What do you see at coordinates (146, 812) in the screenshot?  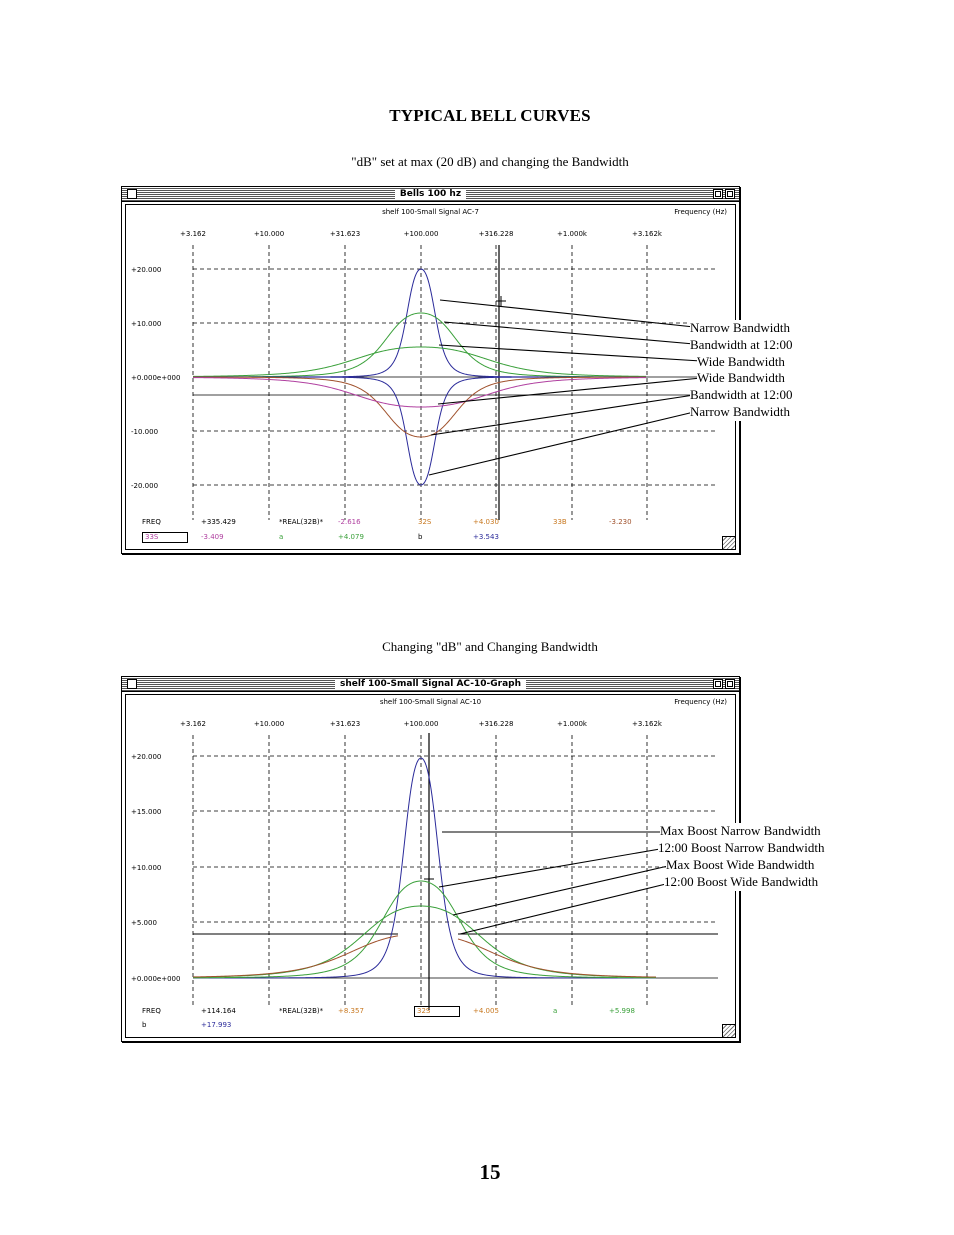 I see `y-tick-label: +15.000` at bounding box center [146, 812].